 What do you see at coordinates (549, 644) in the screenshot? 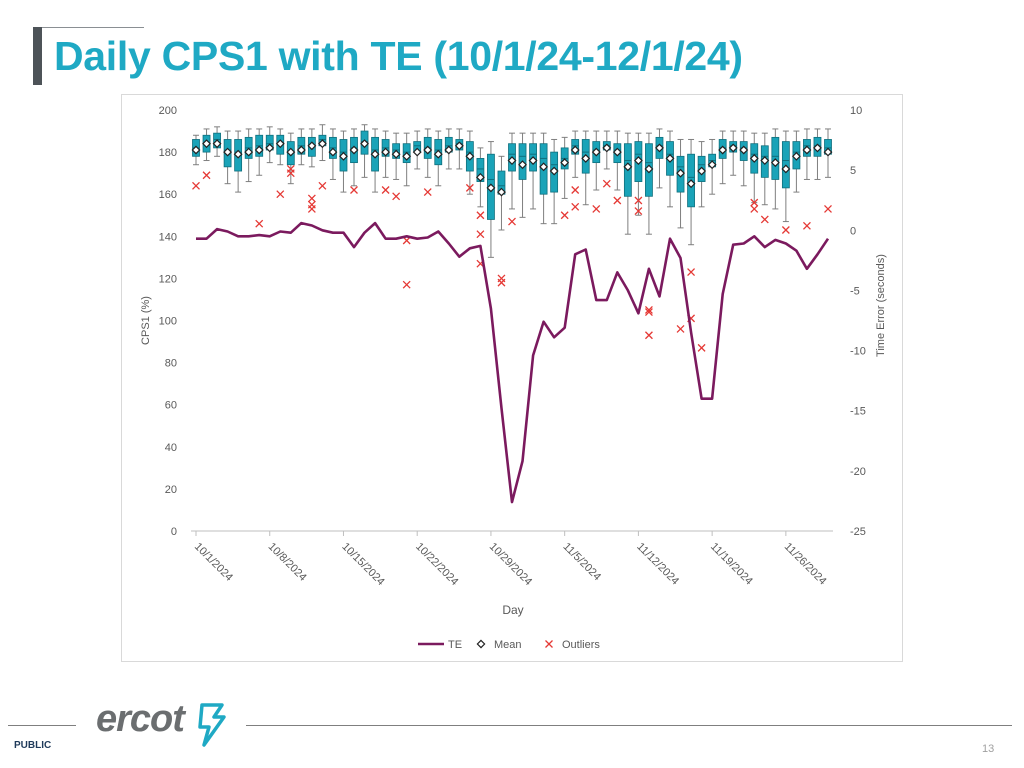
I see `legend-outliers-swatch` at bounding box center [549, 644].